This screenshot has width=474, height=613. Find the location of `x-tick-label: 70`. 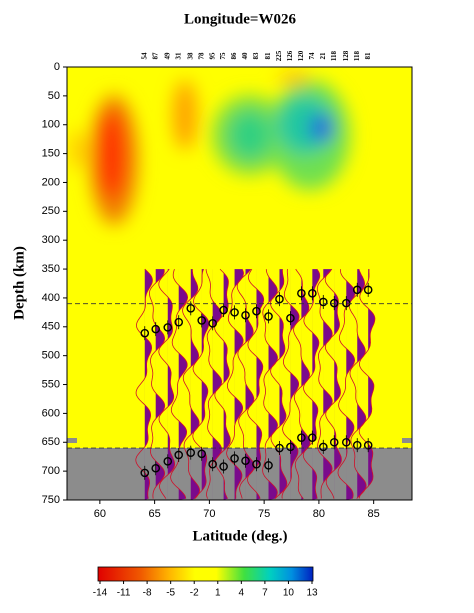

x-tick-label: 70 is located at coordinates (209, 514).